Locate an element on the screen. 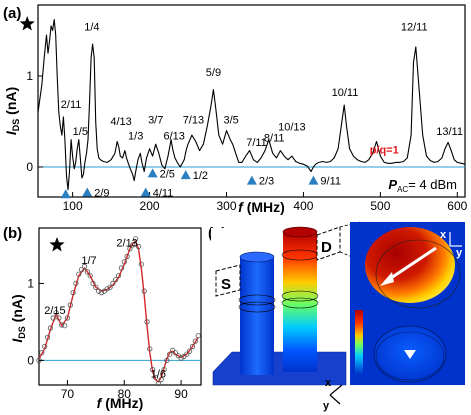  panel-b-frame is located at coordinates (120, 306).